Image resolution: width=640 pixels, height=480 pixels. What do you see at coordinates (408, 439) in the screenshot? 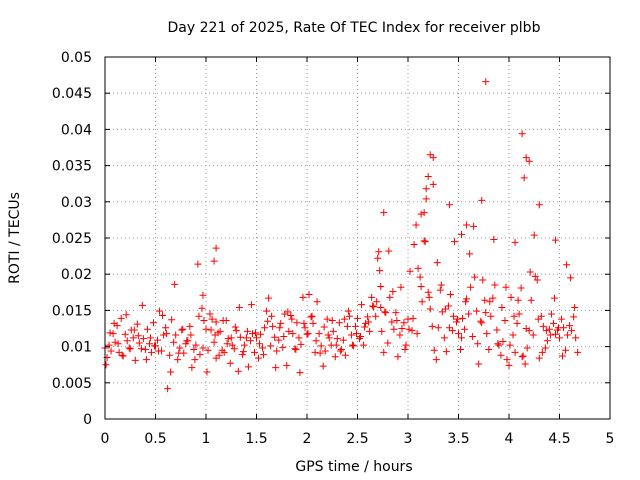
I see `x-tick-label: 3` at bounding box center [408, 439].